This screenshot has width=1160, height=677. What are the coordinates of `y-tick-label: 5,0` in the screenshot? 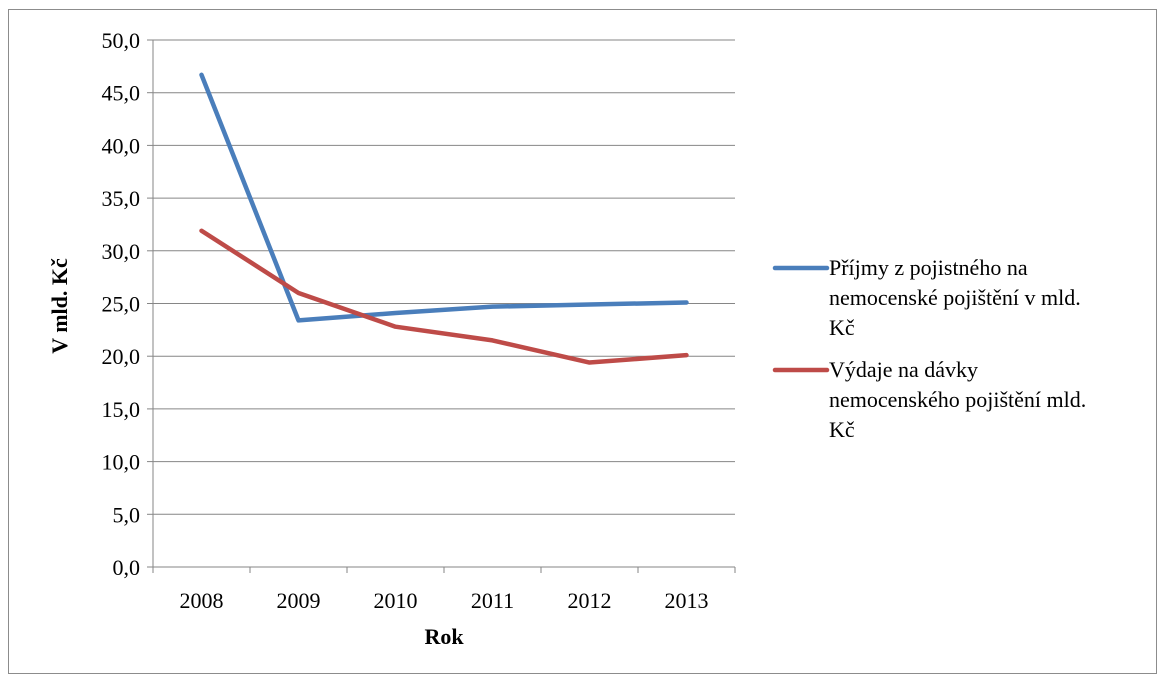 It's located at (127, 514).